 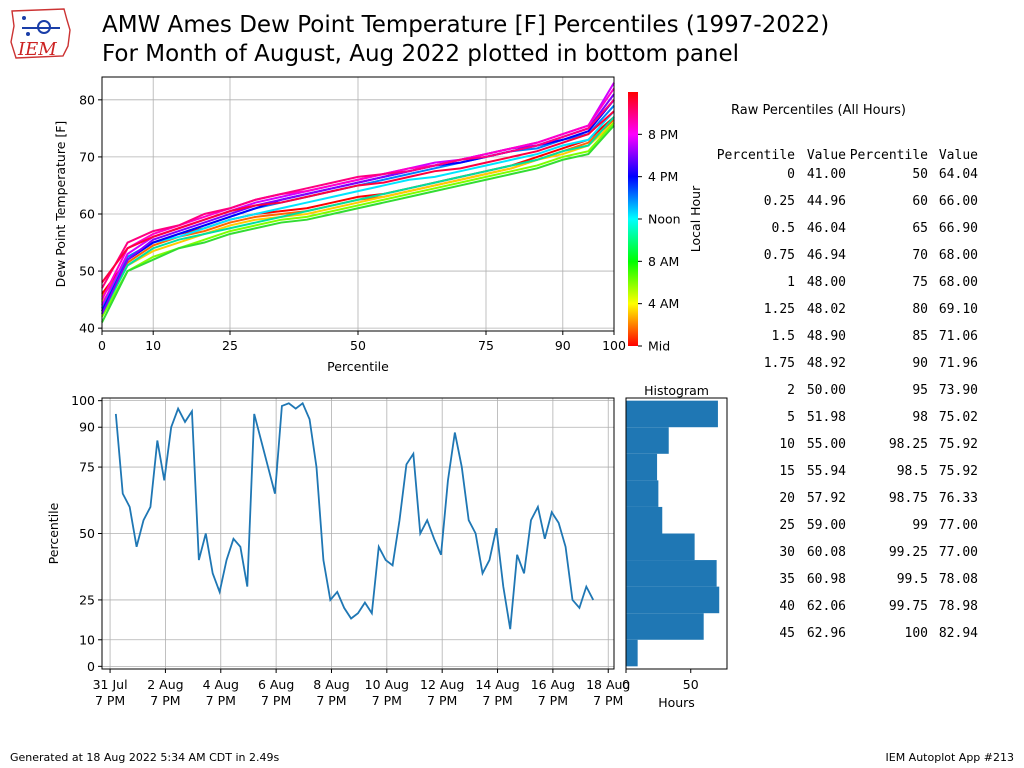 What do you see at coordinates (826, 471) in the screenshot?
I see `table-cell: 55.94` at bounding box center [826, 471].